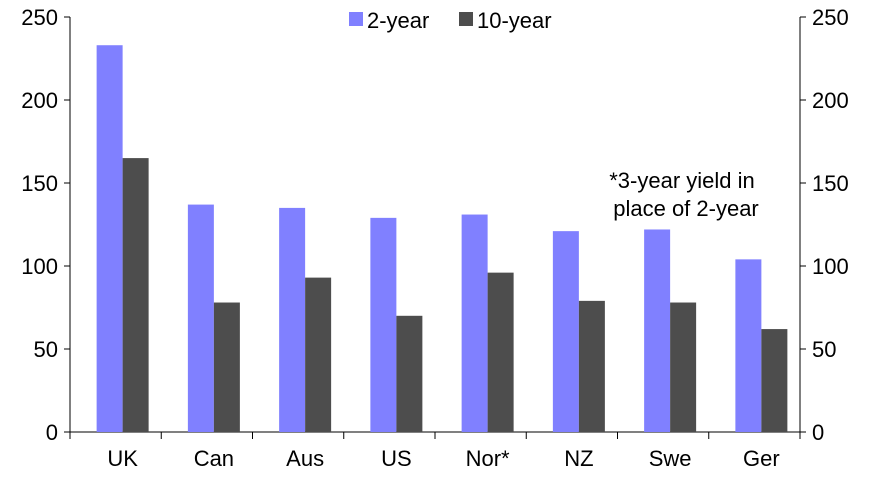  What do you see at coordinates (830, 17) in the screenshot?
I see `right-y-tick-label: 250` at bounding box center [830, 17].